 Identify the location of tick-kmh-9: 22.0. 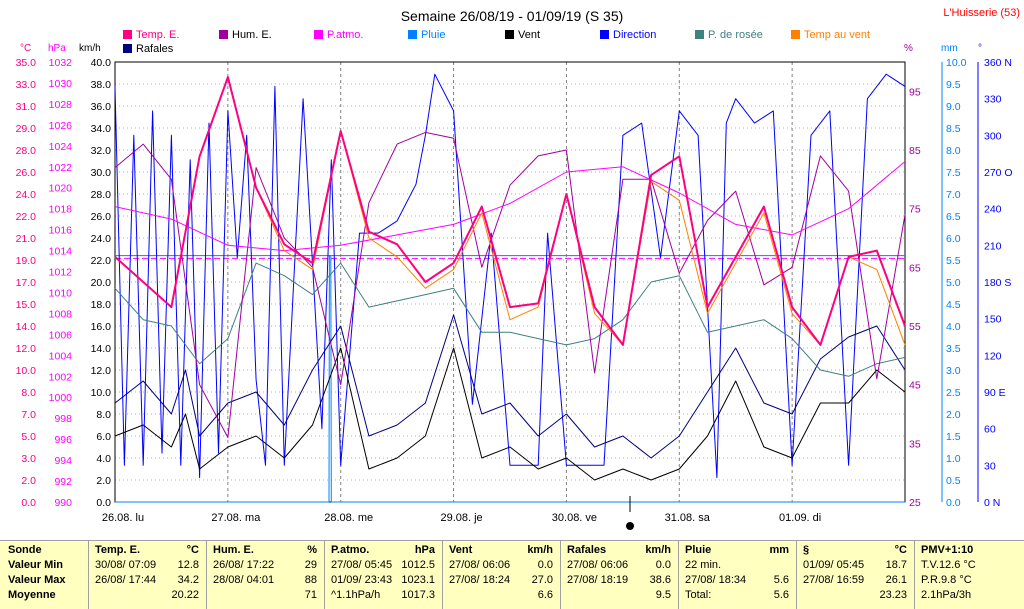
(101, 261).